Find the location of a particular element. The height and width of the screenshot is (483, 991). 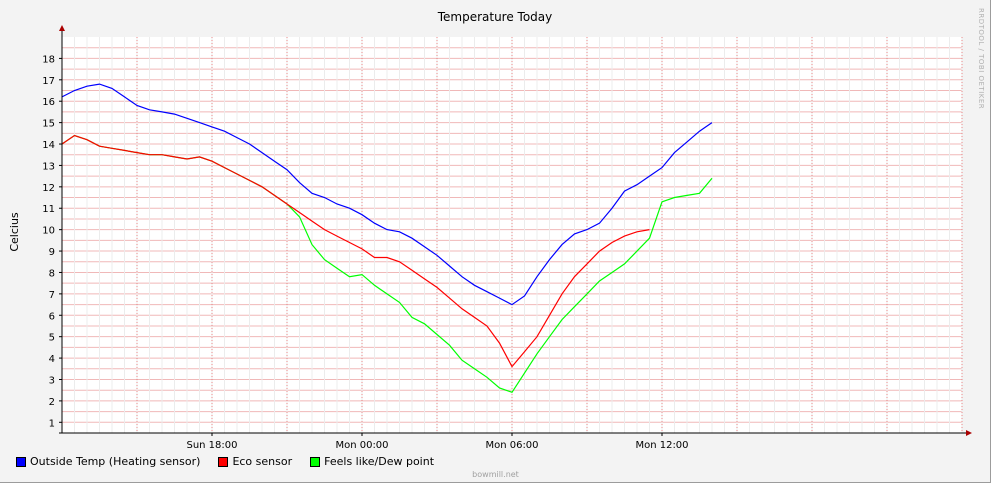

x-tick-label: Sun 18:00 is located at coordinates (211, 445).